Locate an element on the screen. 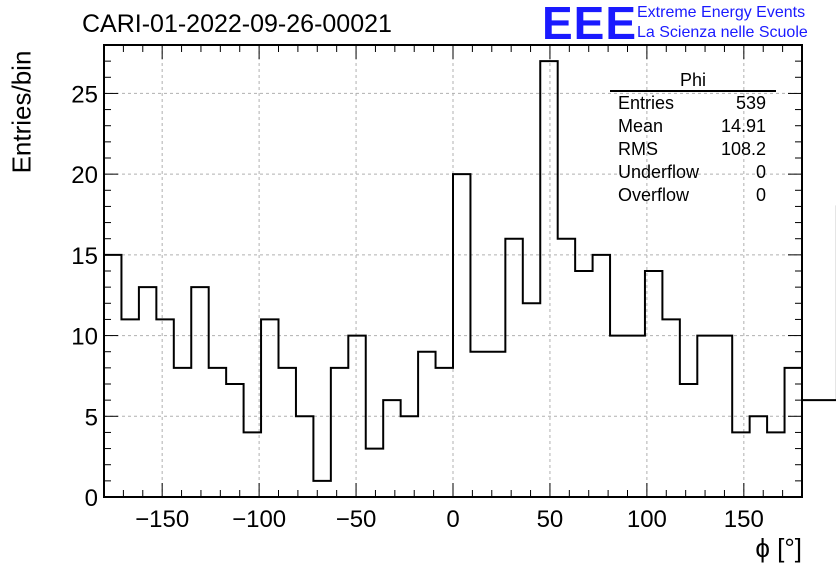 This screenshot has height=572, width=836. stats-label: Mean is located at coordinates (641, 126).